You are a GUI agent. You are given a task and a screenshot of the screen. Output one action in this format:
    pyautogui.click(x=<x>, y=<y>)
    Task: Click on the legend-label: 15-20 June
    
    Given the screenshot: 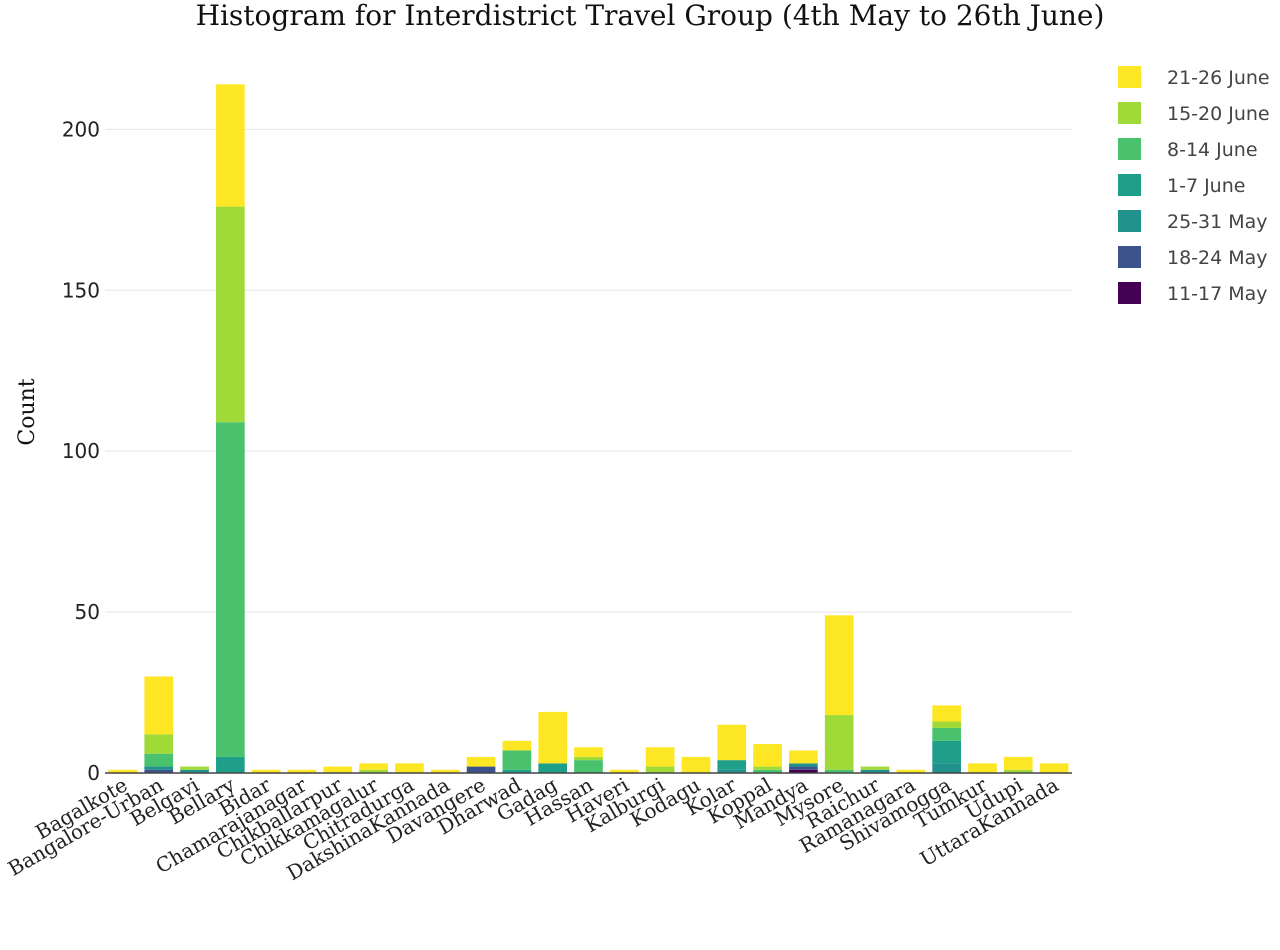 What is the action you would take?
    pyautogui.click(x=1218, y=114)
    